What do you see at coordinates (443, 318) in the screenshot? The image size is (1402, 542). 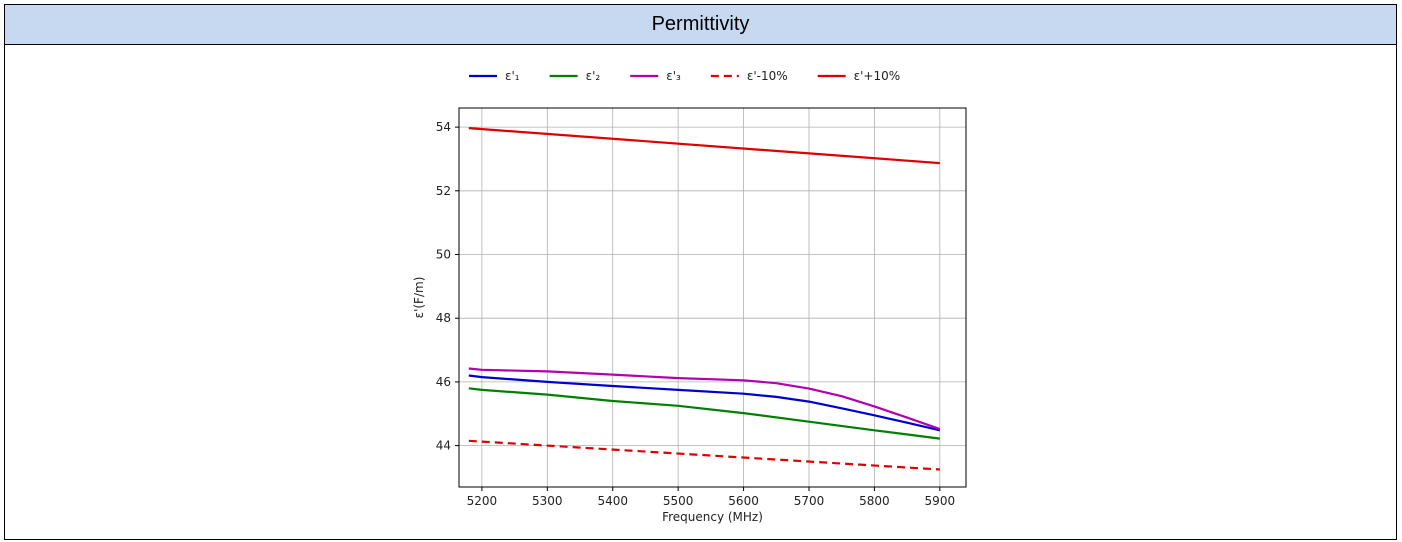 I see `y-tick-label: 48` at bounding box center [443, 318].